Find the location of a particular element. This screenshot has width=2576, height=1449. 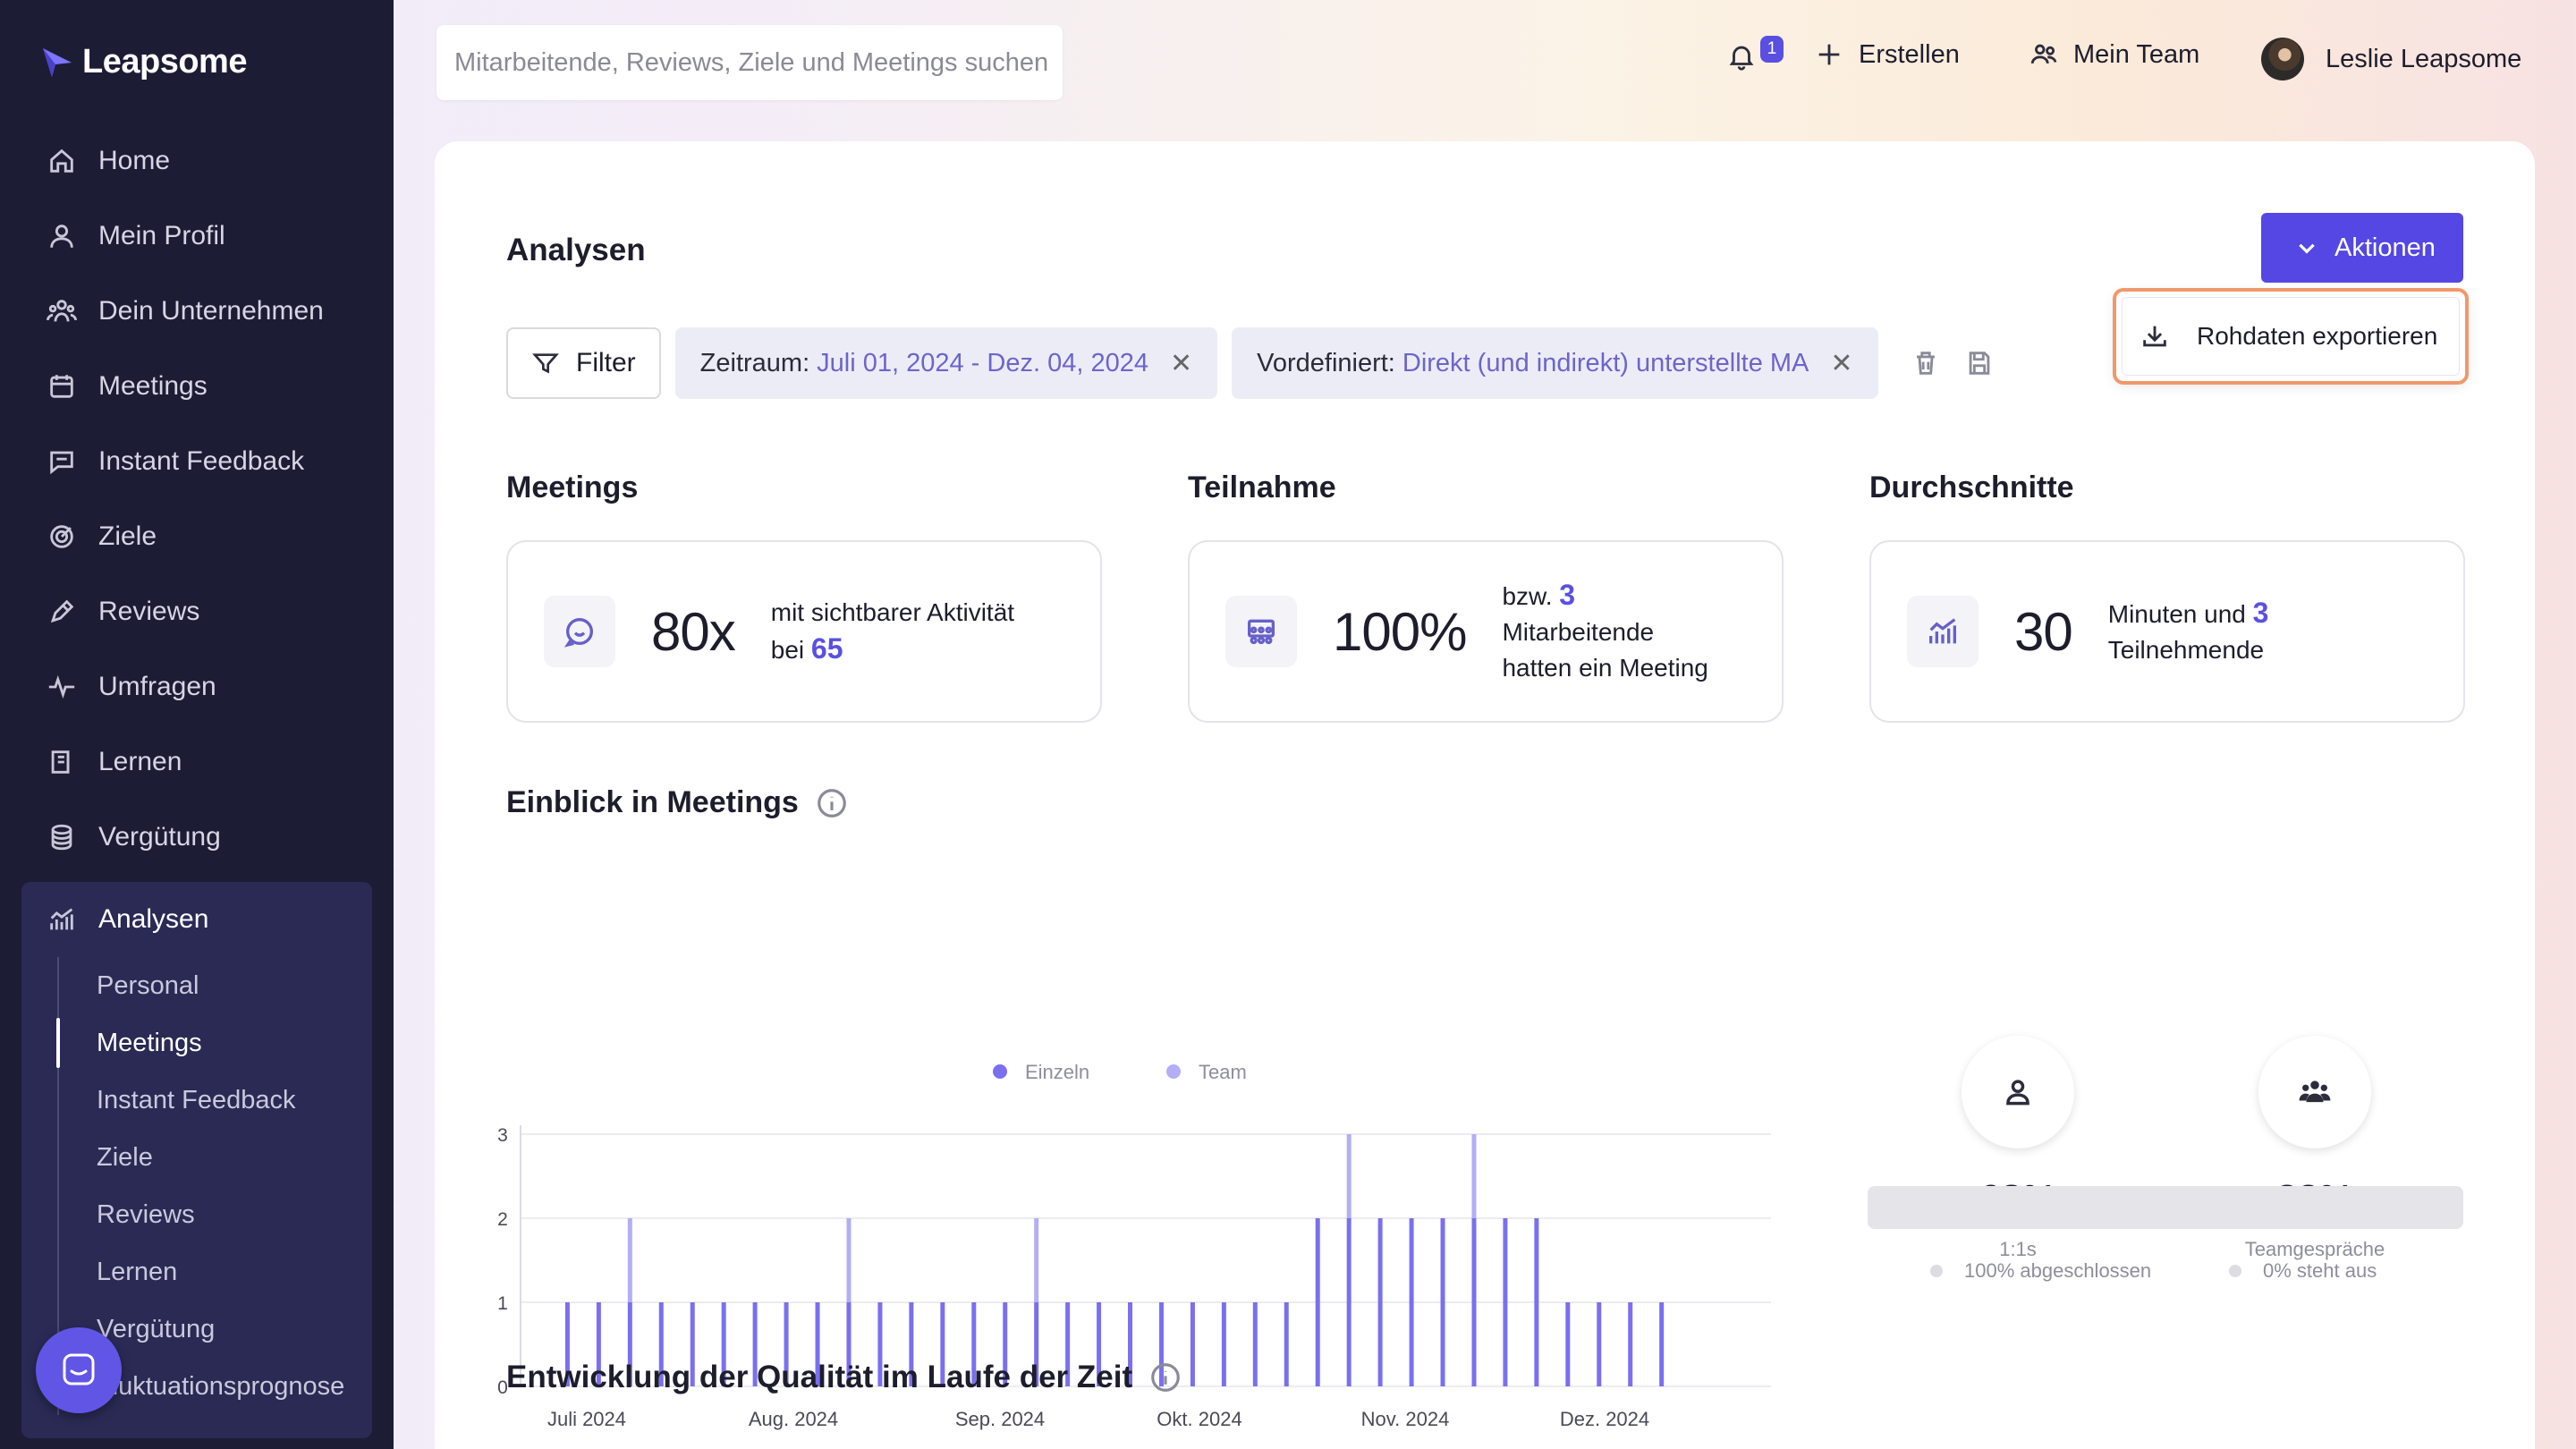

sidebar-item-instant-feedback: Instant Feedback is located at coordinates (196, 461).